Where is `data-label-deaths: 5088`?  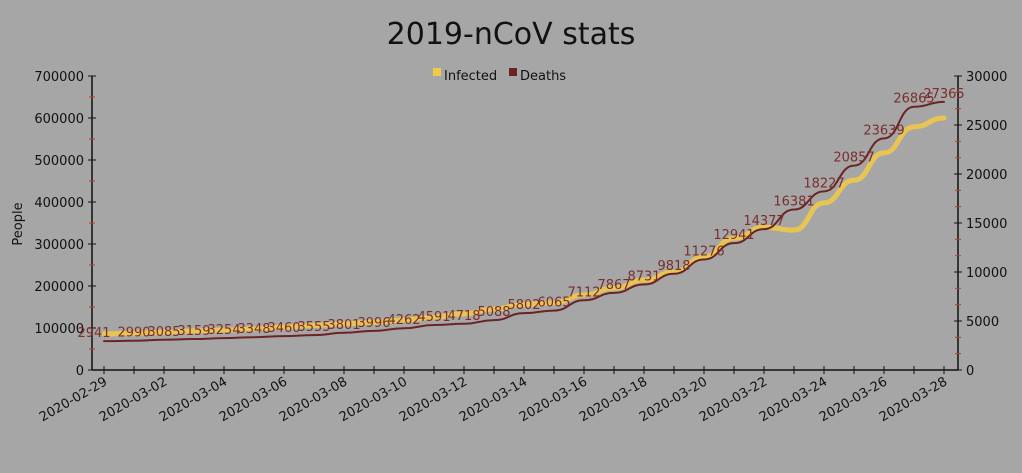 data-label-deaths: 5088 is located at coordinates (493, 312).